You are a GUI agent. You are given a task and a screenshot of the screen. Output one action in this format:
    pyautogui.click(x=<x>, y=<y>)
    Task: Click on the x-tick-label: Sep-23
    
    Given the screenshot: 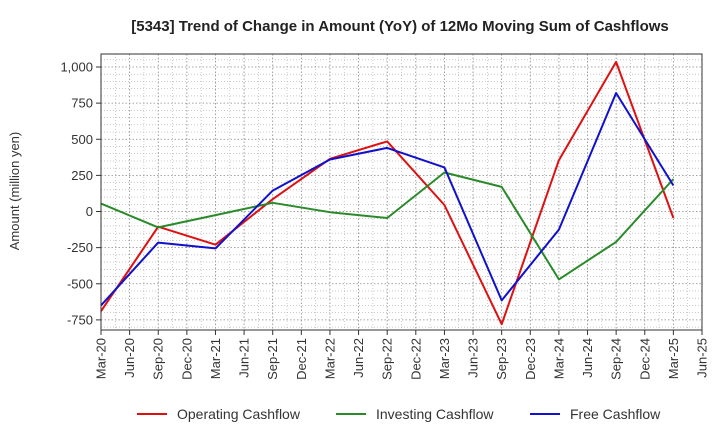 What is the action you would take?
    pyautogui.click(x=501, y=359)
    